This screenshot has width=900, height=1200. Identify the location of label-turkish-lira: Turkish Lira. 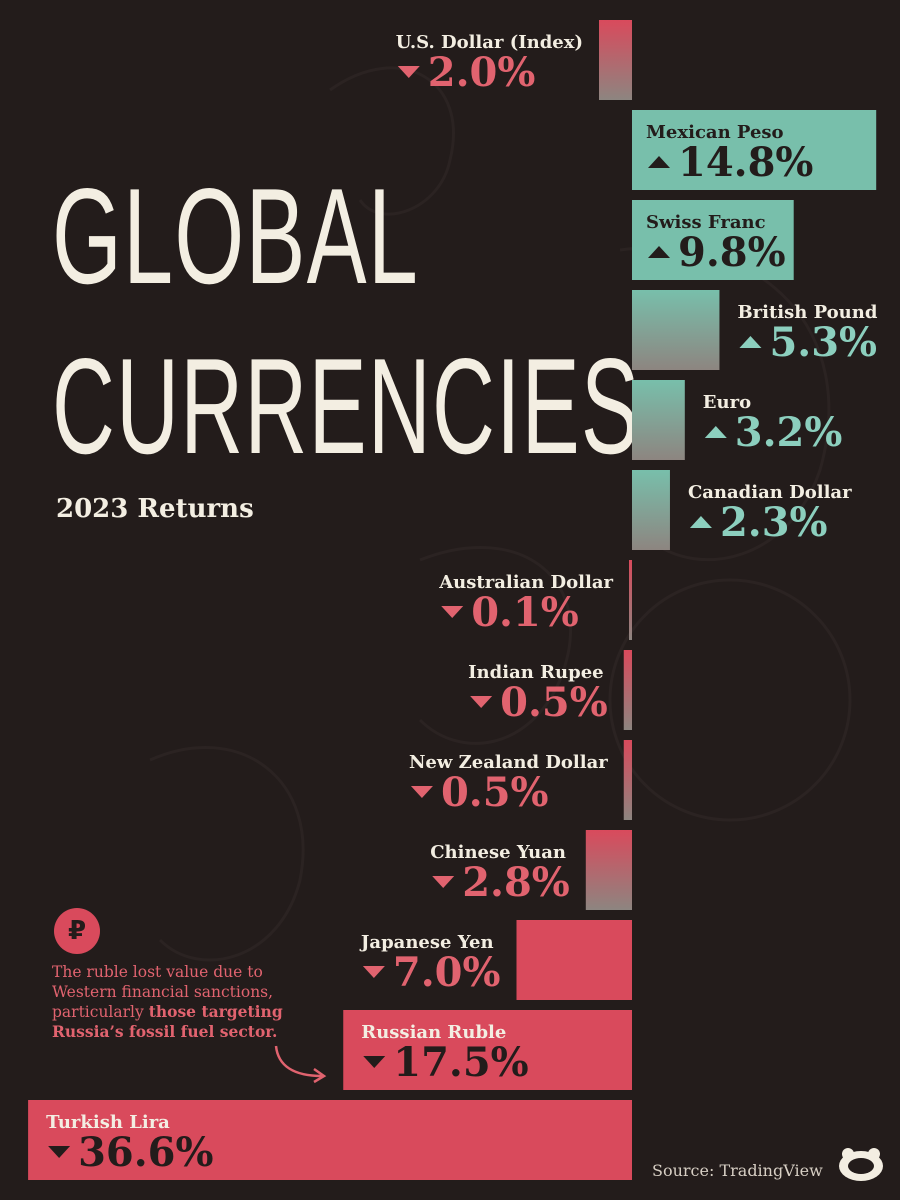
(108, 1122).